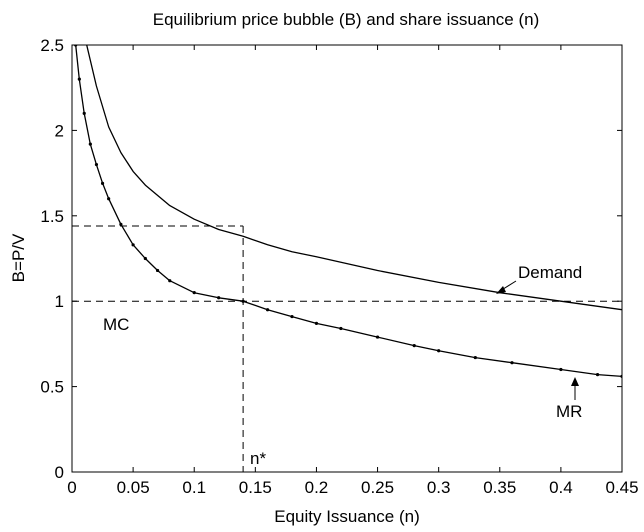 The image size is (644, 532). What do you see at coordinates (59, 472) in the screenshot?
I see `y-tick-label: 0` at bounding box center [59, 472].